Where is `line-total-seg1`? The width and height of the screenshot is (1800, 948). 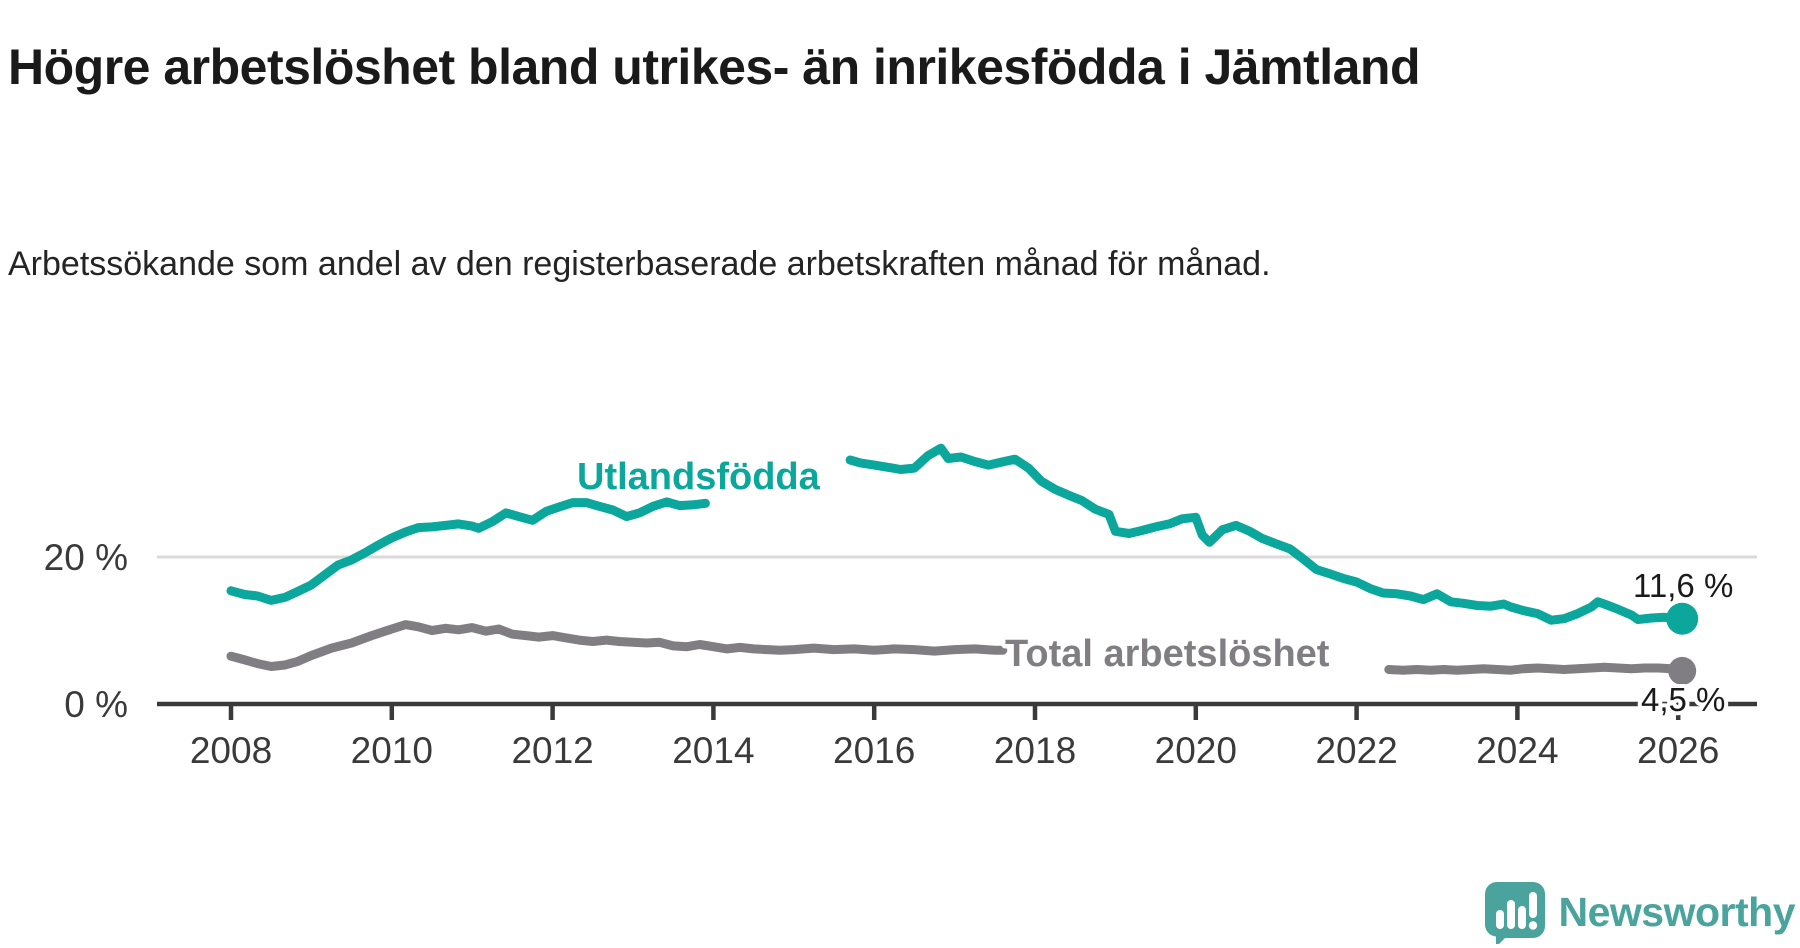
line-total-seg1 is located at coordinates (1533, 669).